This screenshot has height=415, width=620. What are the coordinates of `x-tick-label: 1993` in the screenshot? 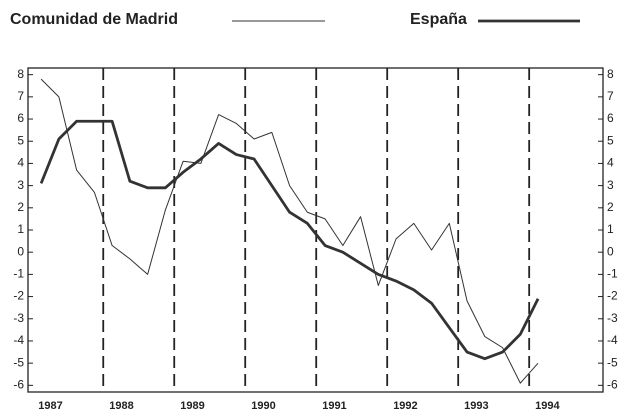 It's located at (476, 406).